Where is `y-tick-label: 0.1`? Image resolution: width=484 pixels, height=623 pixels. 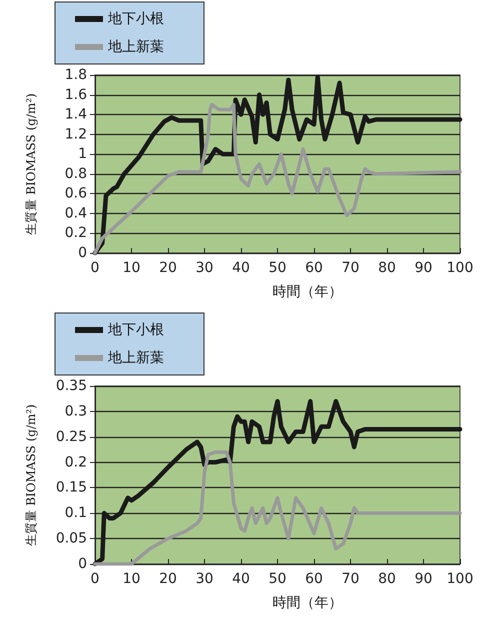
y-tick-label: 0.1 is located at coordinates (75, 513).